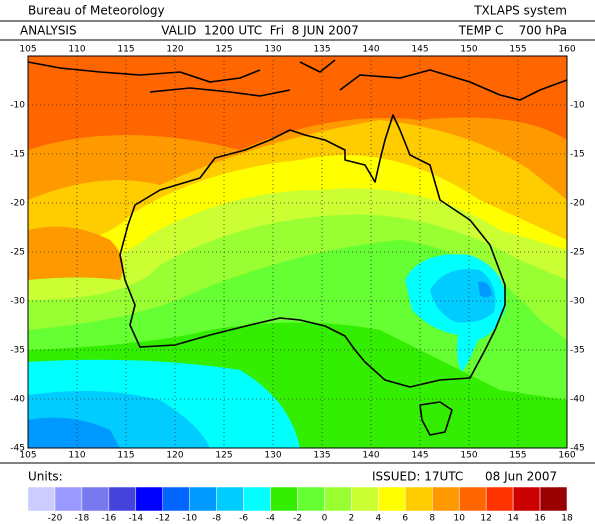  Describe the element at coordinates (520, 11) in the screenshot. I see `system: TXLAPS system` at that location.